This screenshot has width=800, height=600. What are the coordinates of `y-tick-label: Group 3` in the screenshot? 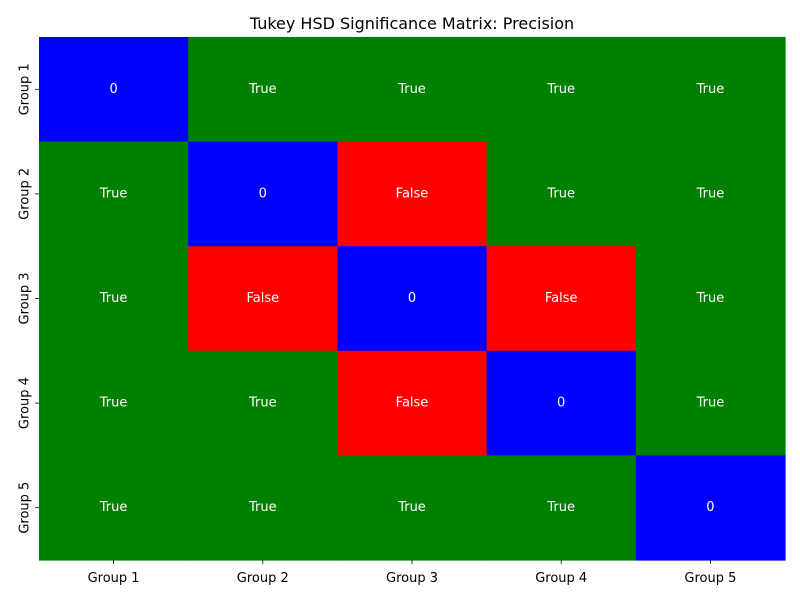 It's located at (25, 299).